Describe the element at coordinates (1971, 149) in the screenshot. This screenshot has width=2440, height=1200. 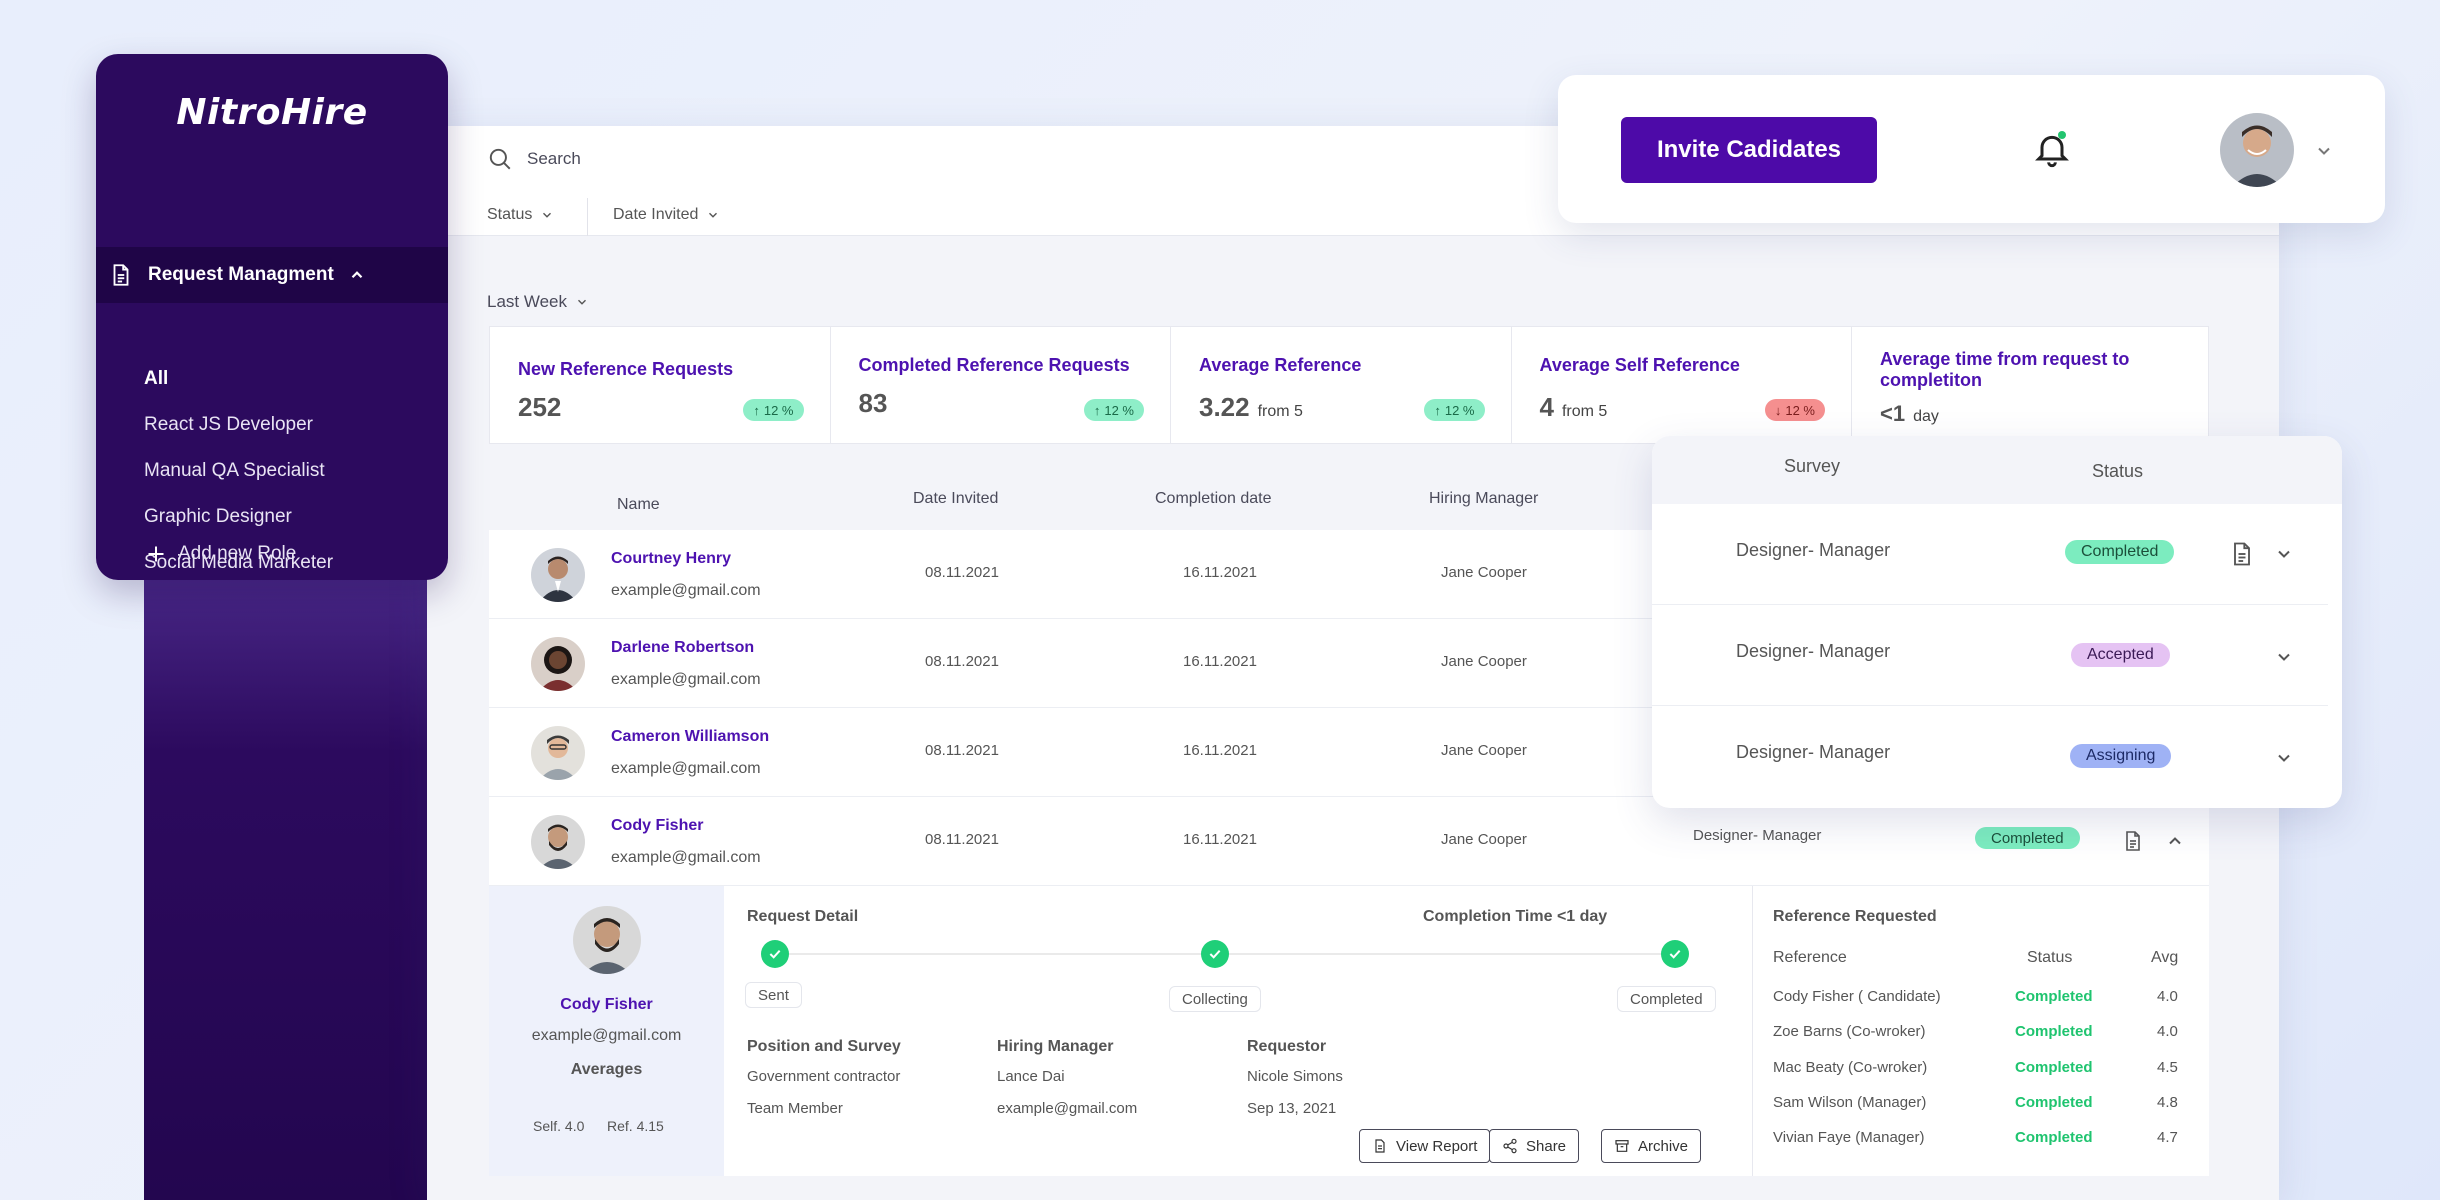
I see `top-action-bar: Invite Cadidates` at that location.